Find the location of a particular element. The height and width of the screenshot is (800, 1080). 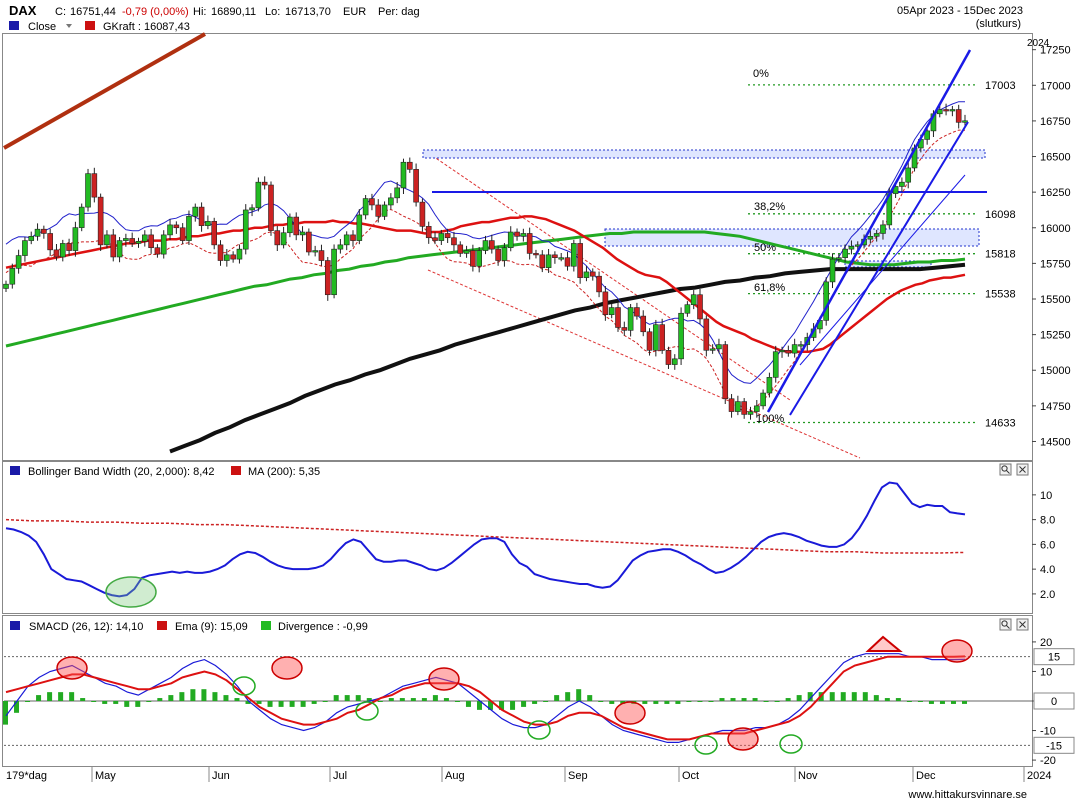

divergence-legend-swatch is located at coordinates (266, 625).